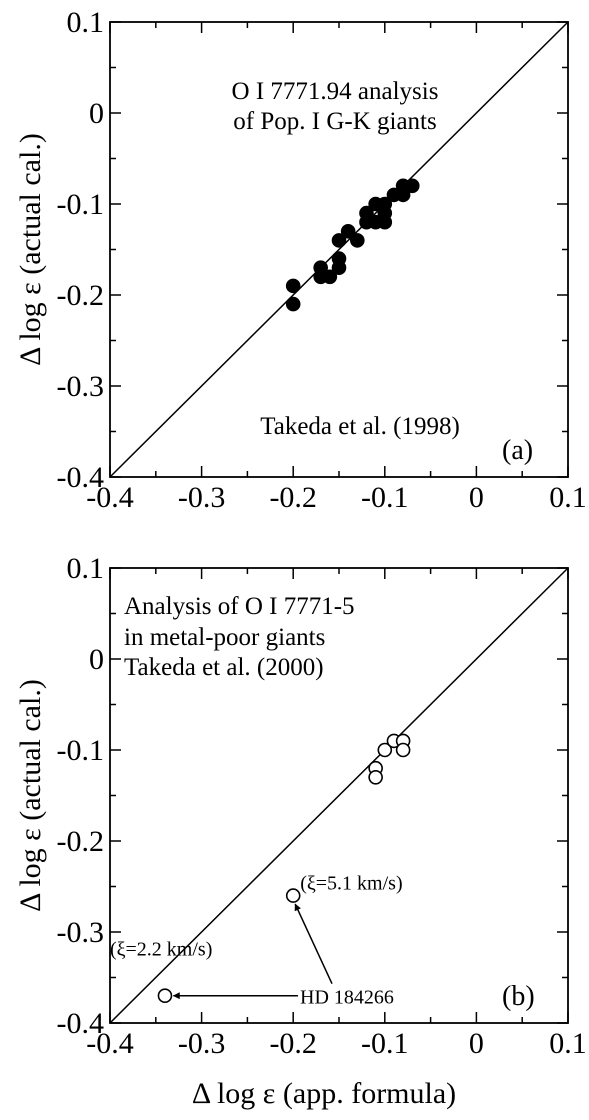 This screenshot has height=1120, width=589. Describe the element at coordinates (202, 1043) in the screenshot. I see `panel-b-x-tick-label: -0.3` at that location.